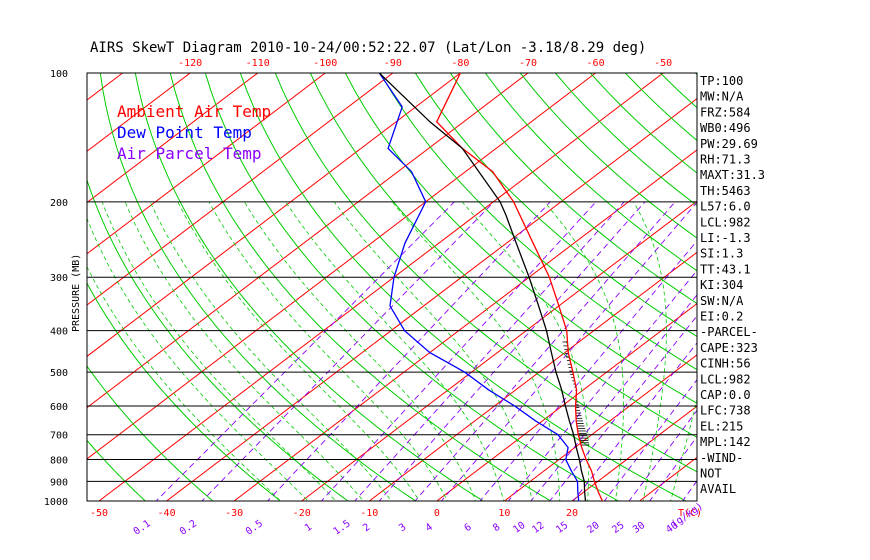  Describe the element at coordinates (725, 191) in the screenshot. I see `index-entry: TH:5463` at that location.